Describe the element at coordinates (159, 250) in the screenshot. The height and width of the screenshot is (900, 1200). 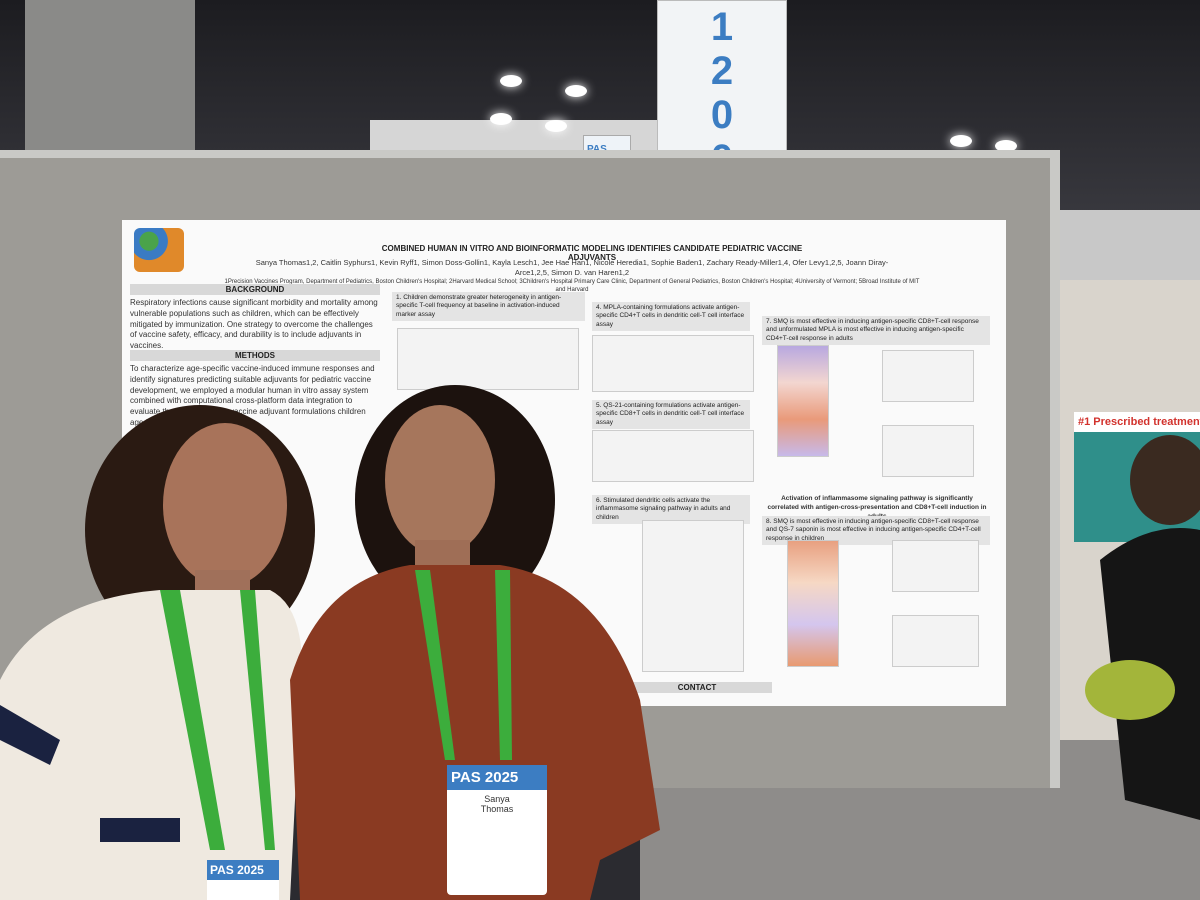
I see `logo` at that location.